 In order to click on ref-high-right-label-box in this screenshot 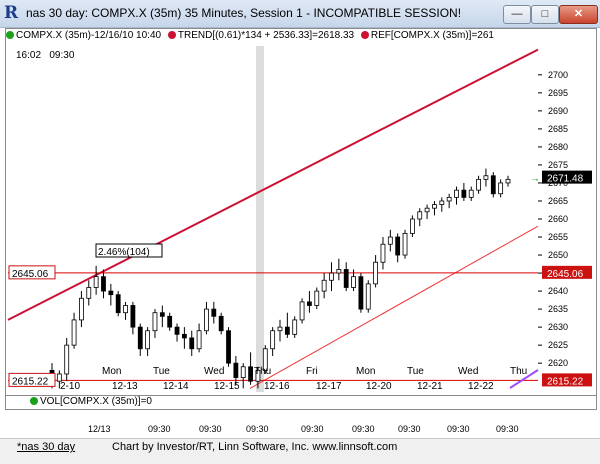, I will do `click(567, 272)`.